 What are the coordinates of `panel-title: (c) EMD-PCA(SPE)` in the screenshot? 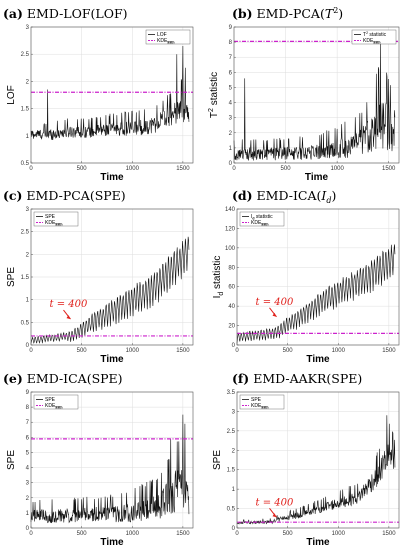 It's located at (64, 195).